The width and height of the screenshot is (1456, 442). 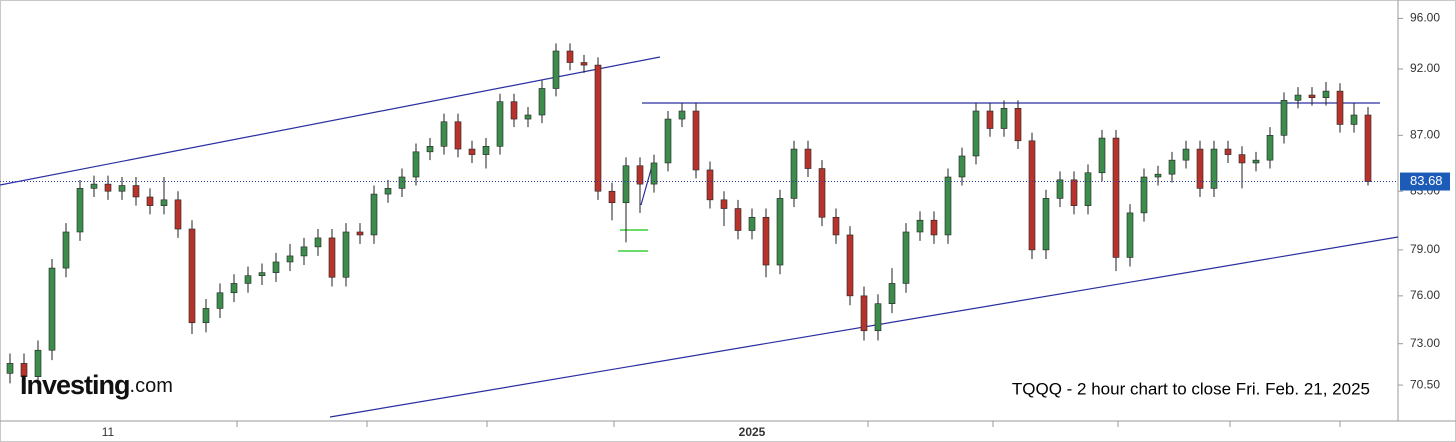 What do you see at coordinates (108, 432) in the screenshot?
I see `x-tick-label: 11` at bounding box center [108, 432].